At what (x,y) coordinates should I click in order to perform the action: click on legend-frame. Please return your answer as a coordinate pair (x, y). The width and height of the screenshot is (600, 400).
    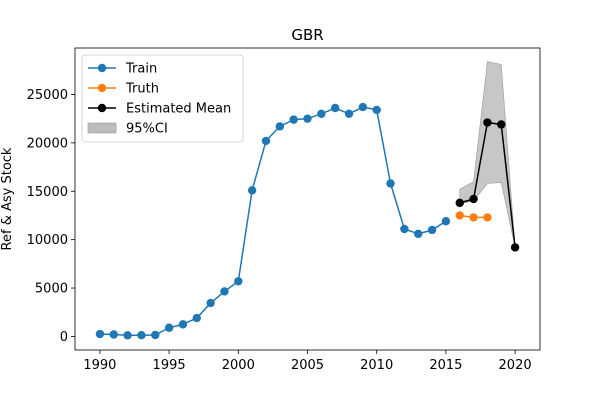
    Looking at the image, I should click on (162, 98).